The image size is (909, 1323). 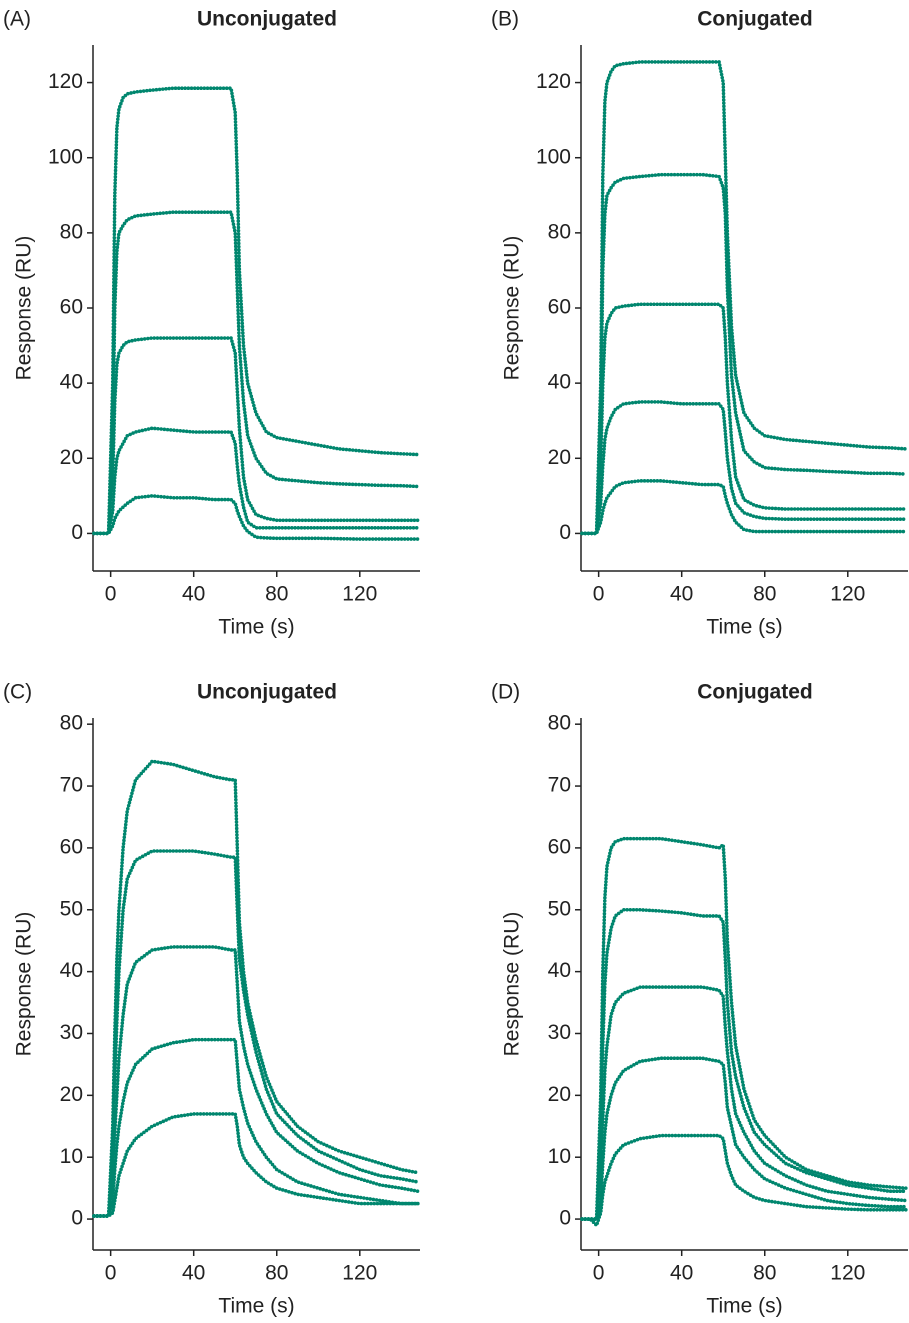 What do you see at coordinates (17, 19) in the screenshot?
I see `panel-label: (A)` at bounding box center [17, 19].